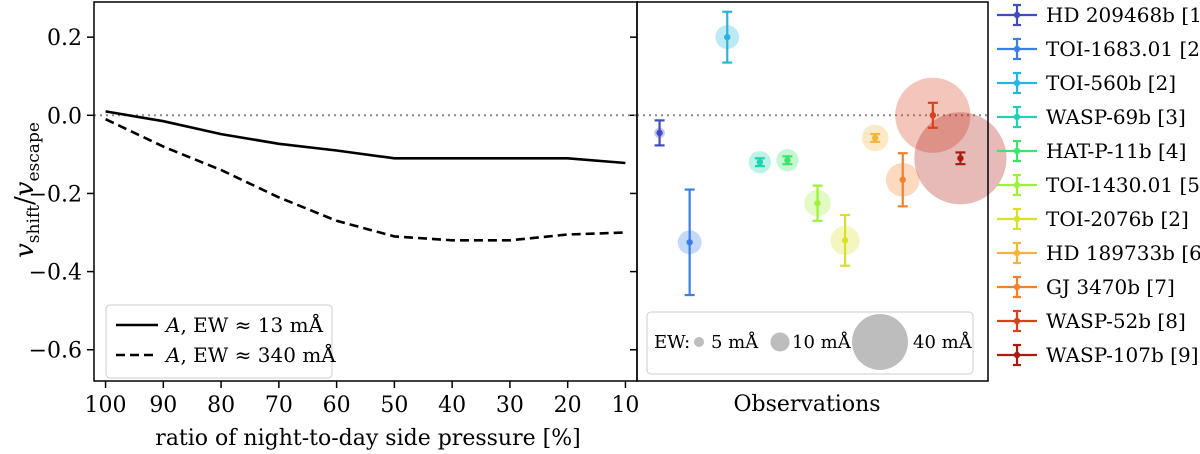  I want to click on size-legend-title: EW:, so click(672, 342).